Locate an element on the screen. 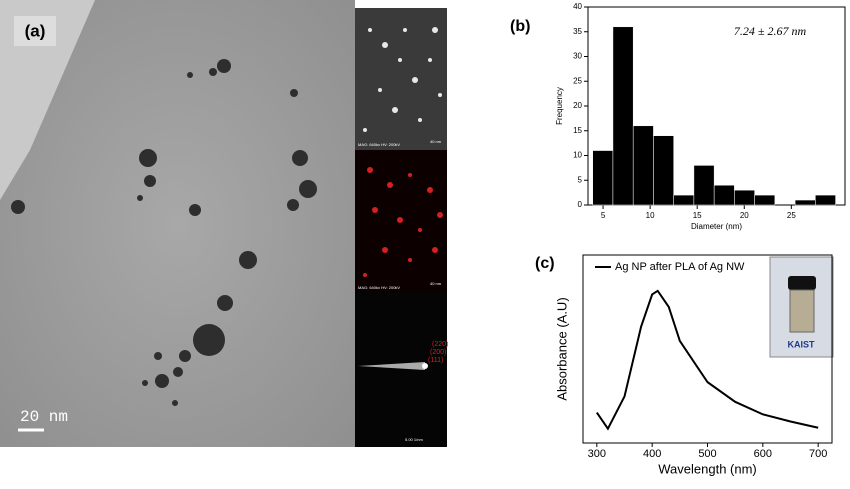 This screenshot has height=489, width=850. y-tick-label: 40 is located at coordinates (577, 6).